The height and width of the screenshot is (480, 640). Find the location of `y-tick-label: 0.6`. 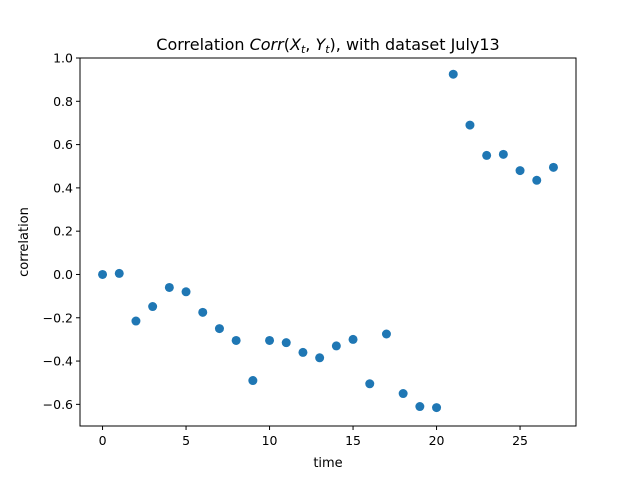

y-tick-label: 0.6 is located at coordinates (63, 144).